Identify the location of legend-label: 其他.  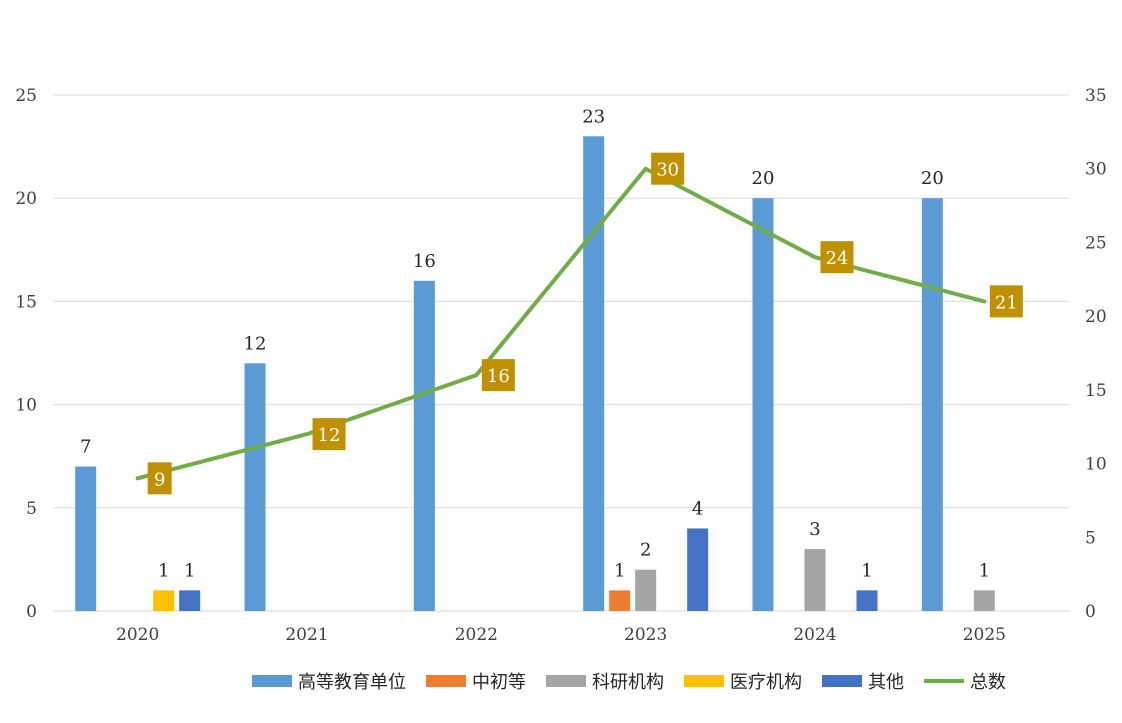
(886, 682).